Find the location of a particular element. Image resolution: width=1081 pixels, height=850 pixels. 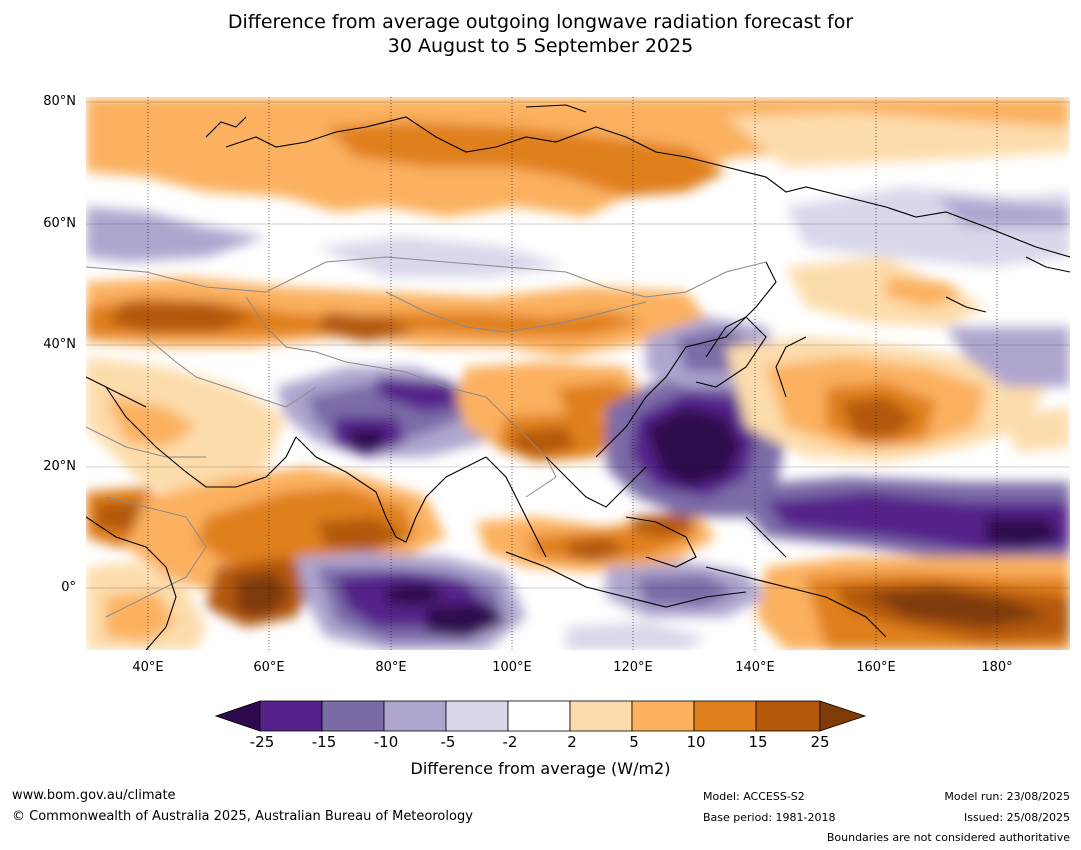

colorbar is located at coordinates (541, 716).